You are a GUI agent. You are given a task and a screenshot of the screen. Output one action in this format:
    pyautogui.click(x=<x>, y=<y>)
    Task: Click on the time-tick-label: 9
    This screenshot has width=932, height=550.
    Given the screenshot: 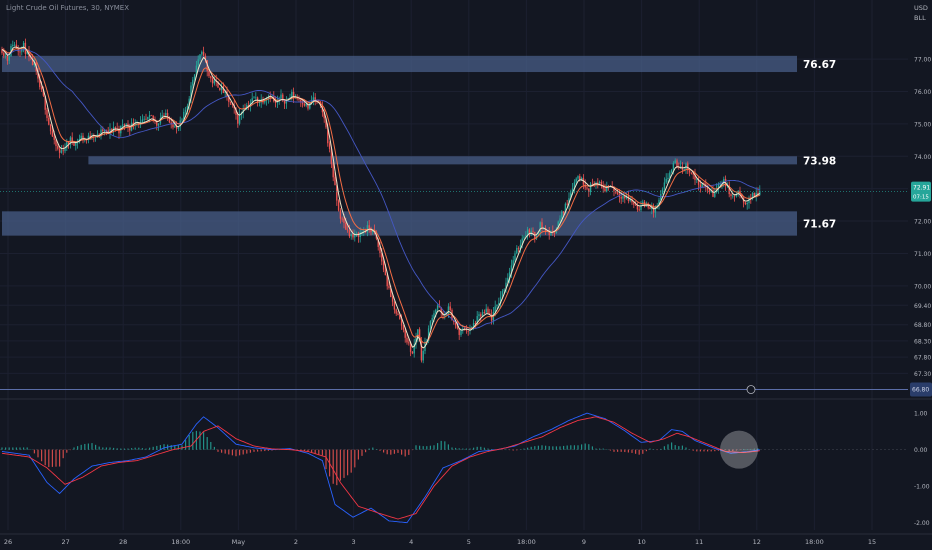 What is the action you would take?
    pyautogui.click(x=584, y=542)
    